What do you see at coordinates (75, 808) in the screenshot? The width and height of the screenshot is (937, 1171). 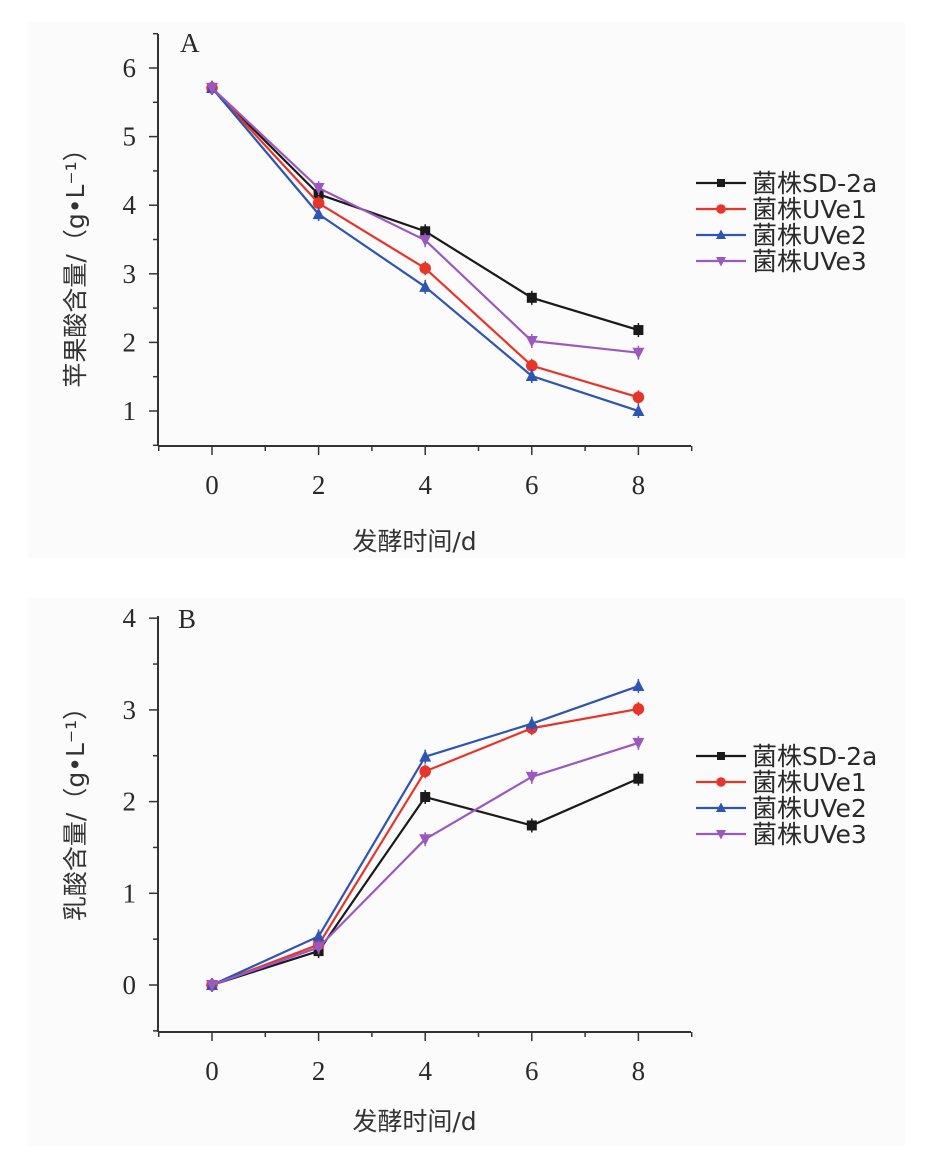 I see `y-axis-title: 乳酸含量/（g•L⁻¹）` at bounding box center [75, 808].